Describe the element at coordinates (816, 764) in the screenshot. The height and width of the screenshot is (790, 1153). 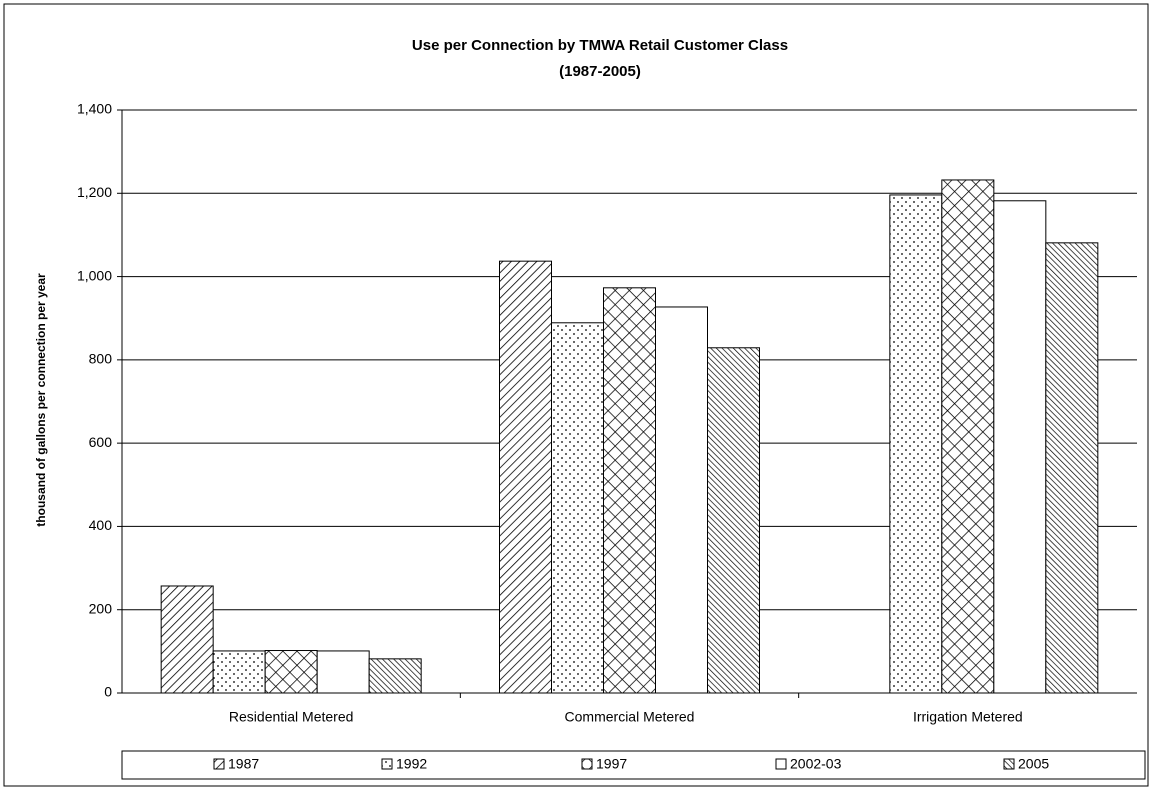
I see `legend-label: 2002-03` at that location.